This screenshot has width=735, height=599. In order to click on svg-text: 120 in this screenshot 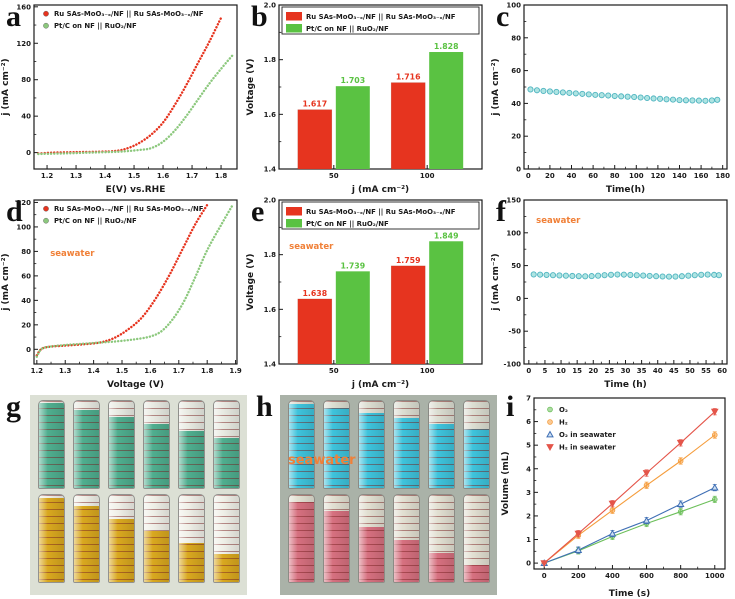, I will do `click(23, 44)`.